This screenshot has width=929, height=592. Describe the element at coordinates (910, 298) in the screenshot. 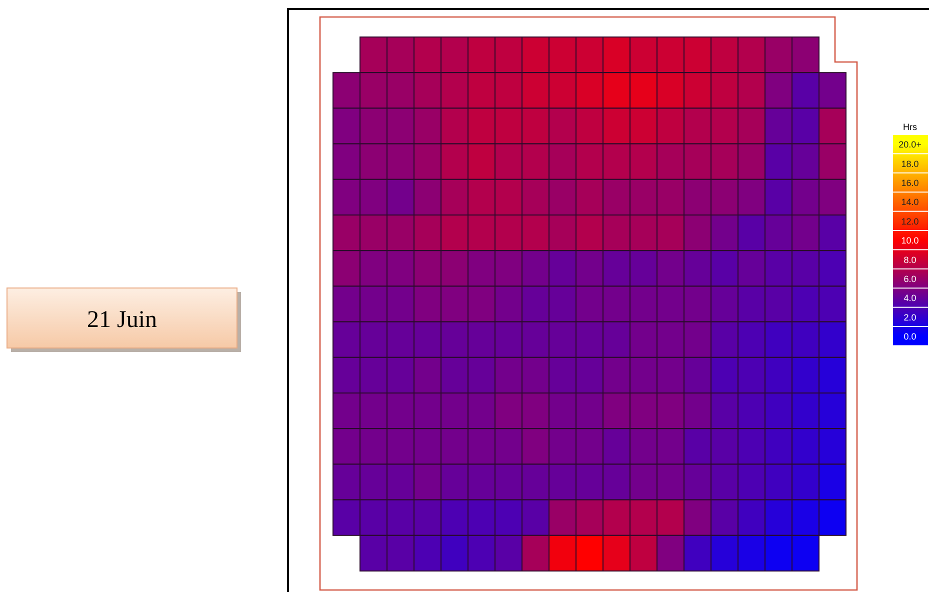

I see `color-bar-label: 4.0` at that location.